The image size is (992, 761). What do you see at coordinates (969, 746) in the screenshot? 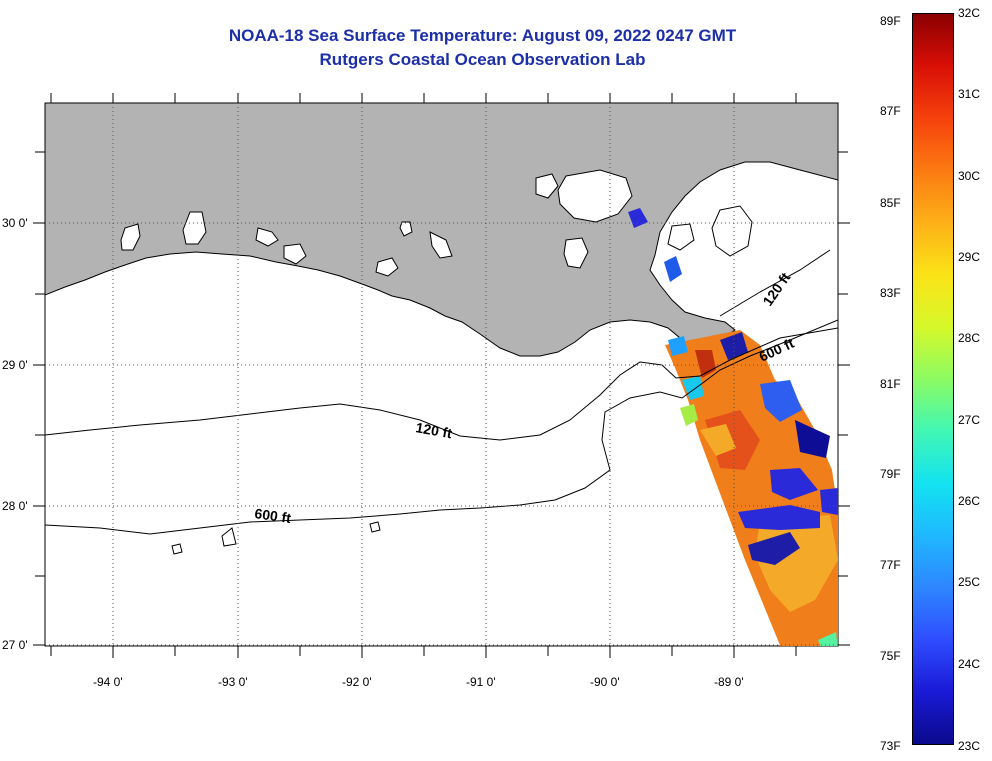
I see `colorbar-c-23: 23C` at bounding box center [969, 746].